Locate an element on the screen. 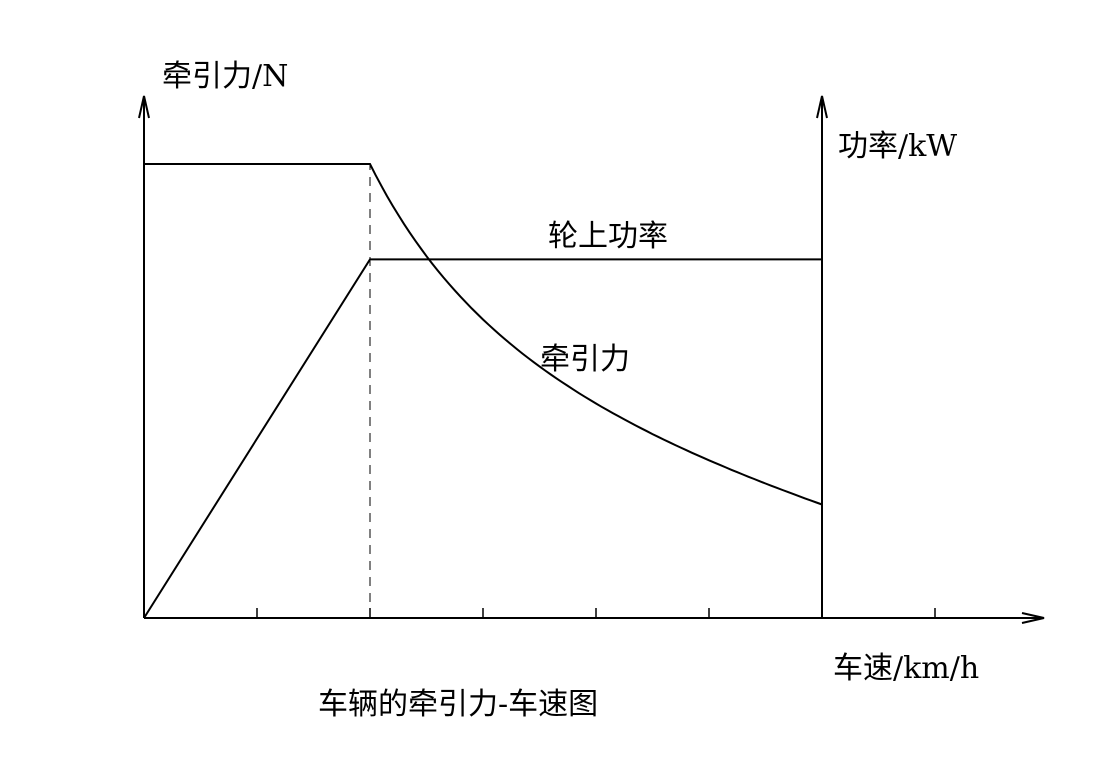 The width and height of the screenshot is (1114, 765). chart-title: 车辆的牵引力-车速图 is located at coordinates (458, 704).